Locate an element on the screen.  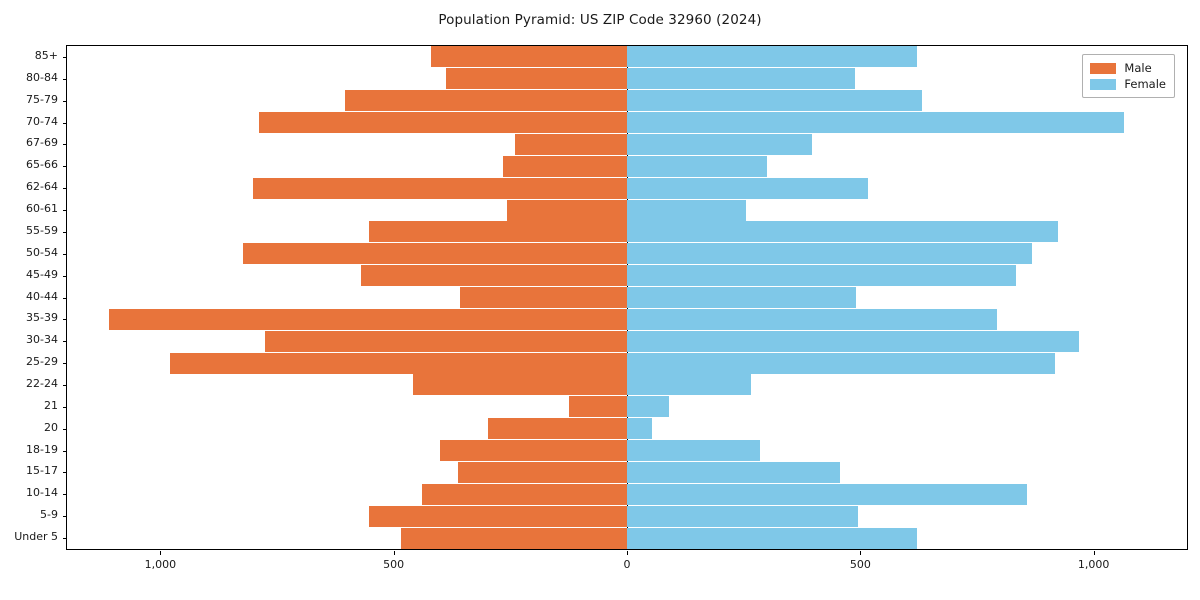
x-axis-label: 0 is located at coordinates (627, 564).